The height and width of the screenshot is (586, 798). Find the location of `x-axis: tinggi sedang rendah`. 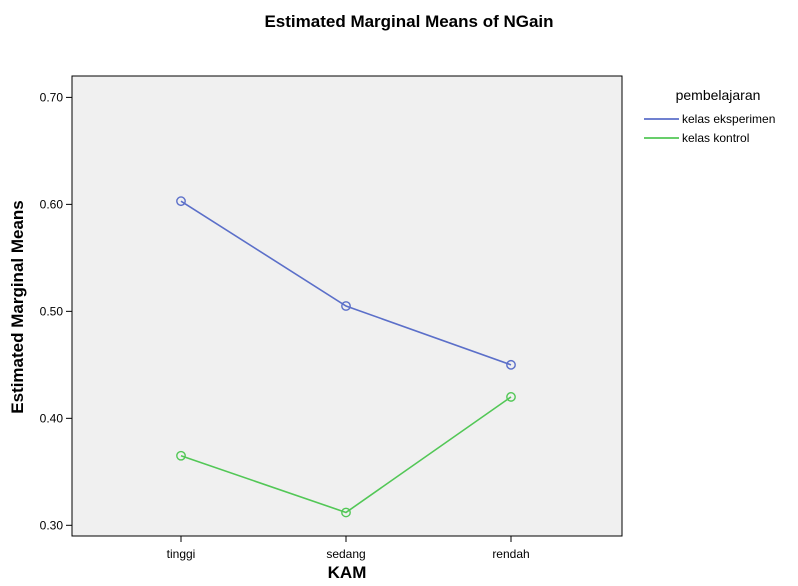

x-axis: tinggi sedang rendah is located at coordinates (348, 548).